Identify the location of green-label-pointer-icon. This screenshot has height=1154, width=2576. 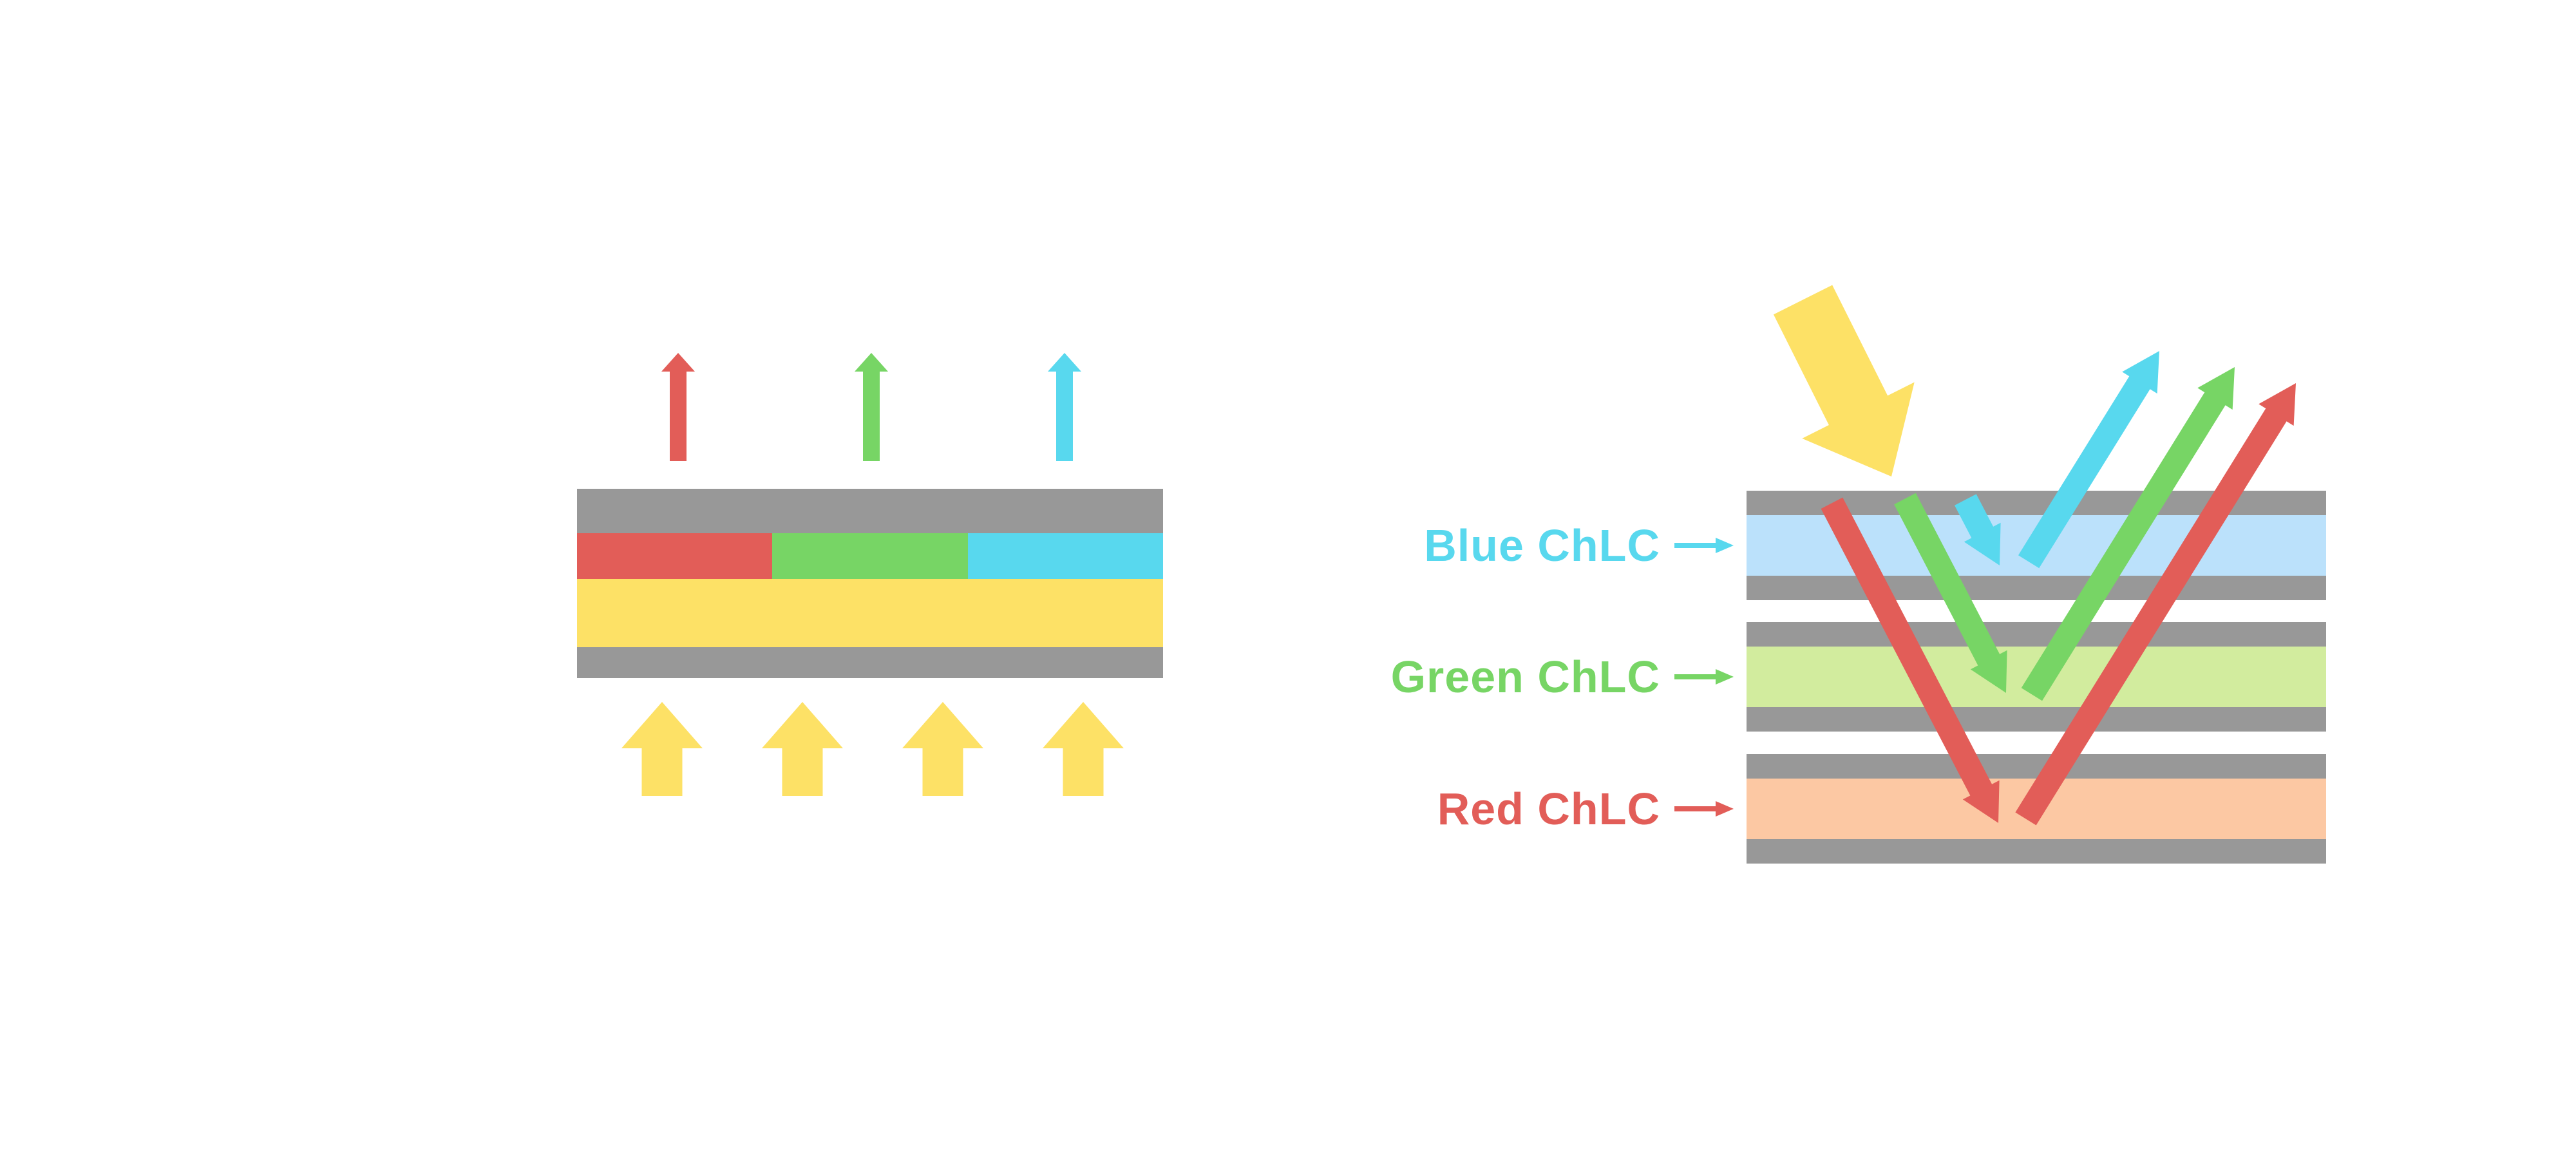
(1704, 677).